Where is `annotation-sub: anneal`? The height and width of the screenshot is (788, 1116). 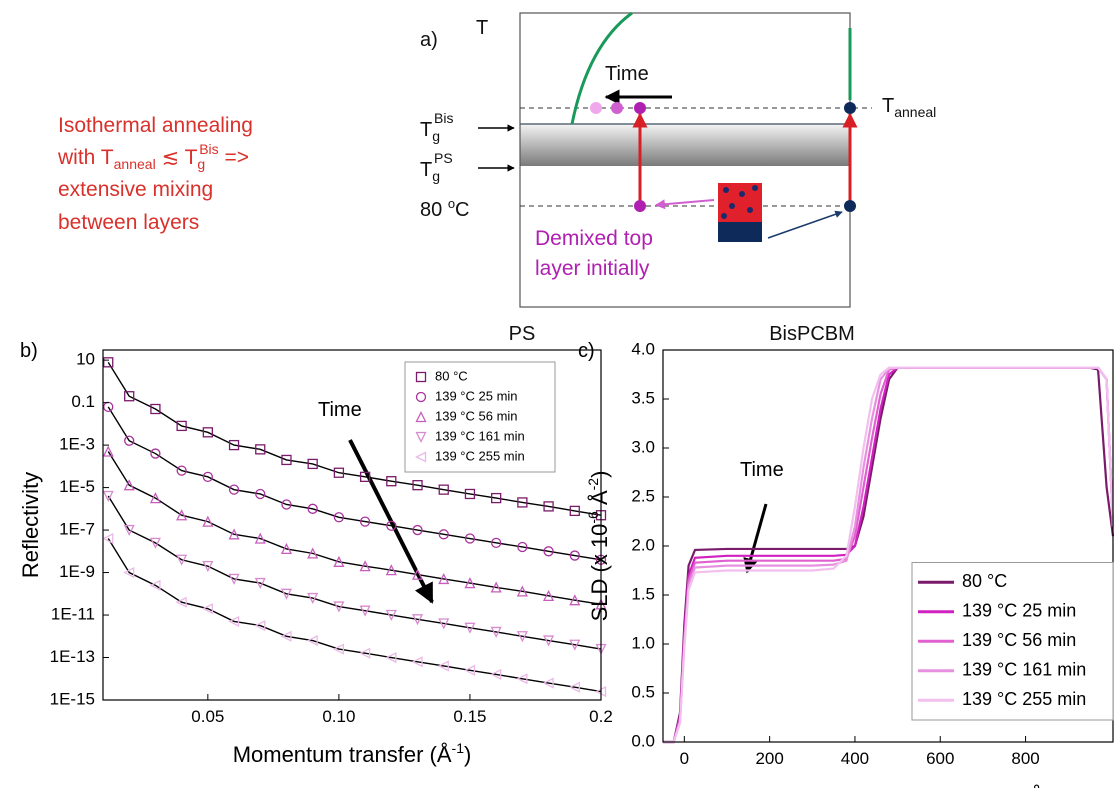 annotation-sub: anneal is located at coordinates (135, 164).